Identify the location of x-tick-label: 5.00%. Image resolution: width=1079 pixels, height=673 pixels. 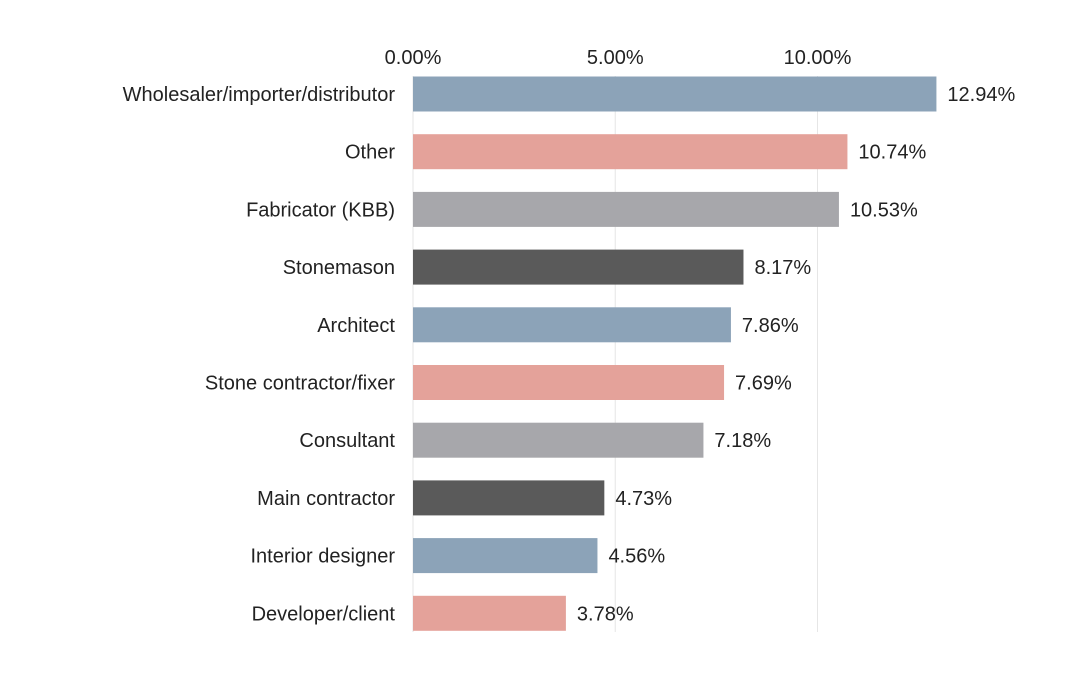
(615, 58).